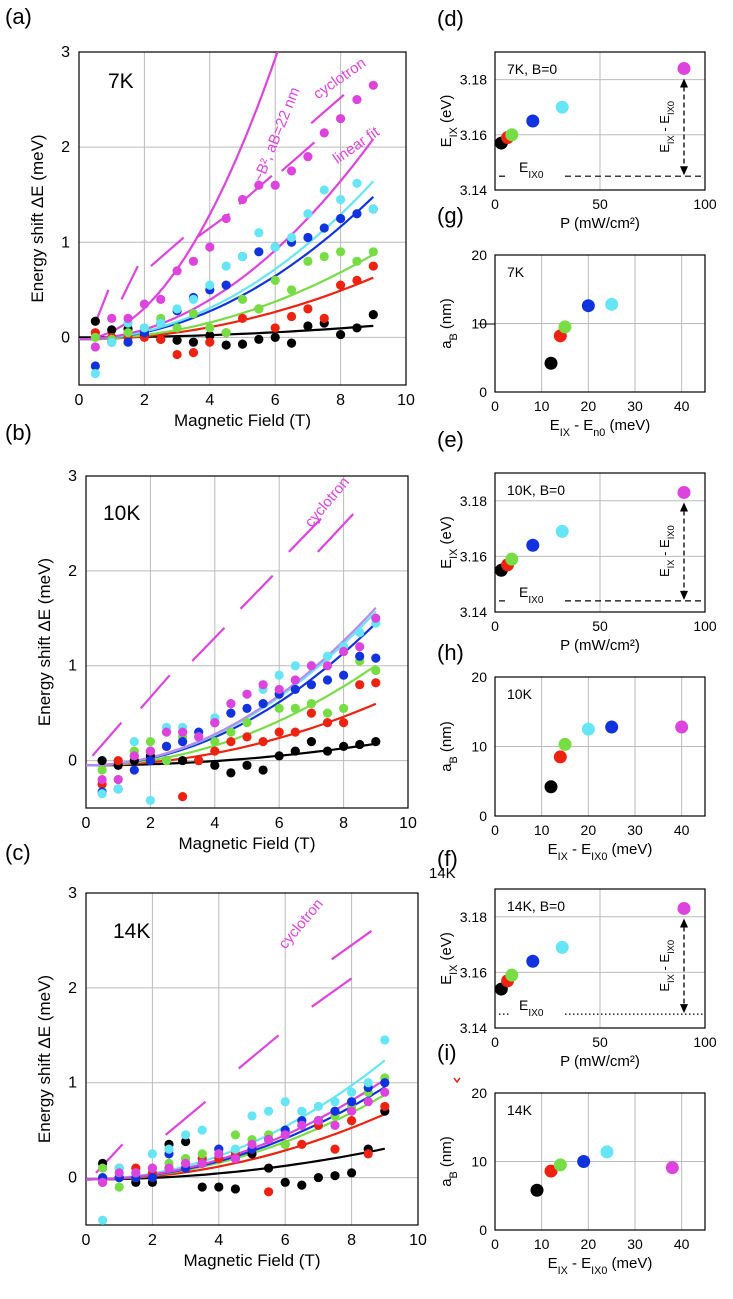 This screenshot has height=1299, width=733. Describe the element at coordinates (339, 78) in the screenshot. I see `annotation-cyclotron: cyclotron` at that location.